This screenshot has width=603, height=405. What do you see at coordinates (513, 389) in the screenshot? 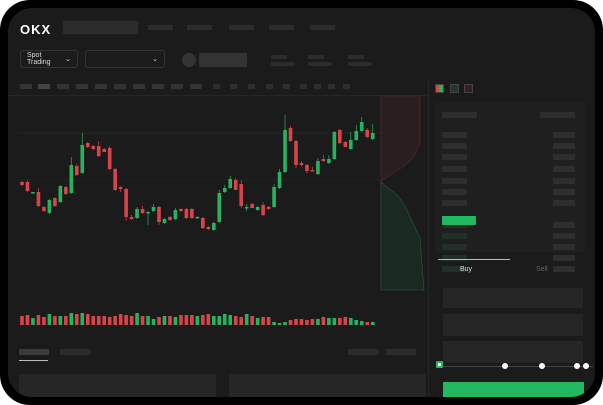
I see `buy-button` at bounding box center [513, 389].